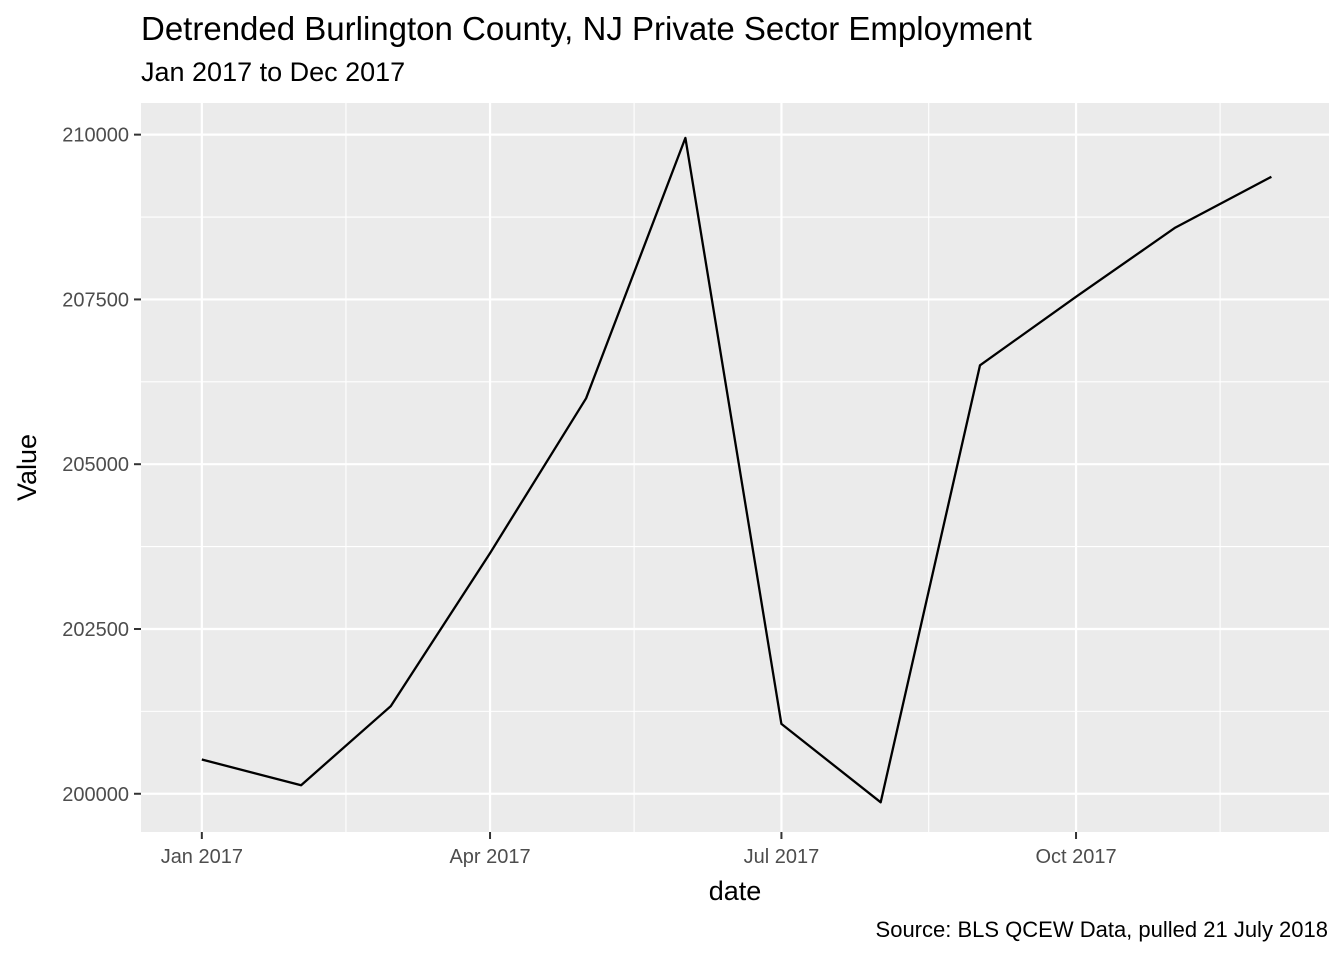 The image size is (1344, 960). Describe the element at coordinates (95, 136) in the screenshot. I see `y-tick-label: 210000` at that location.